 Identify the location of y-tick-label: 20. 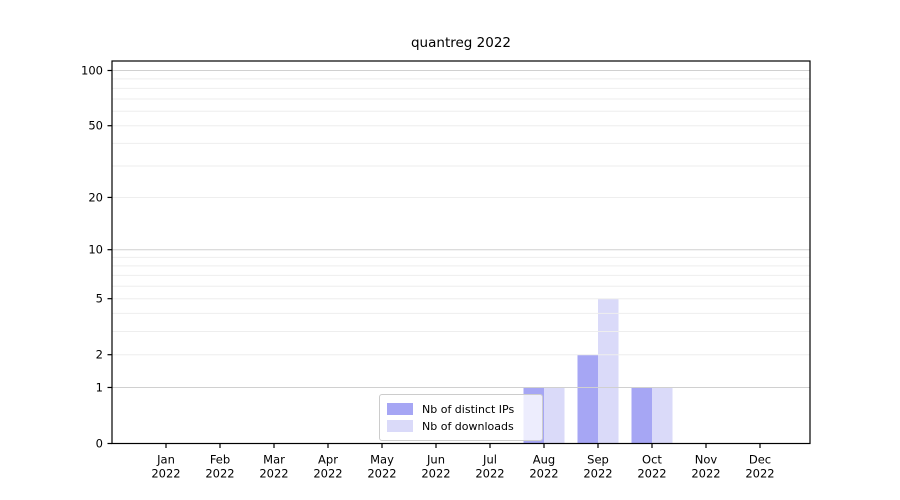
(95, 197).